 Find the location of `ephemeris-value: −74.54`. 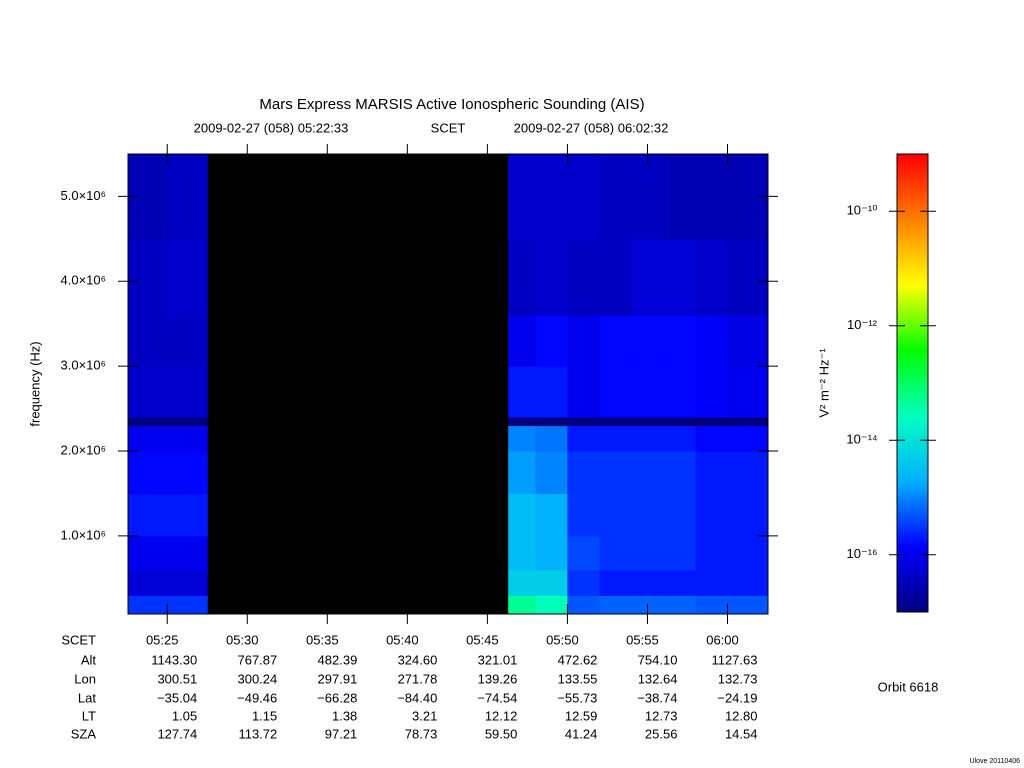

ephemeris-value: −74.54 is located at coordinates (497, 697).